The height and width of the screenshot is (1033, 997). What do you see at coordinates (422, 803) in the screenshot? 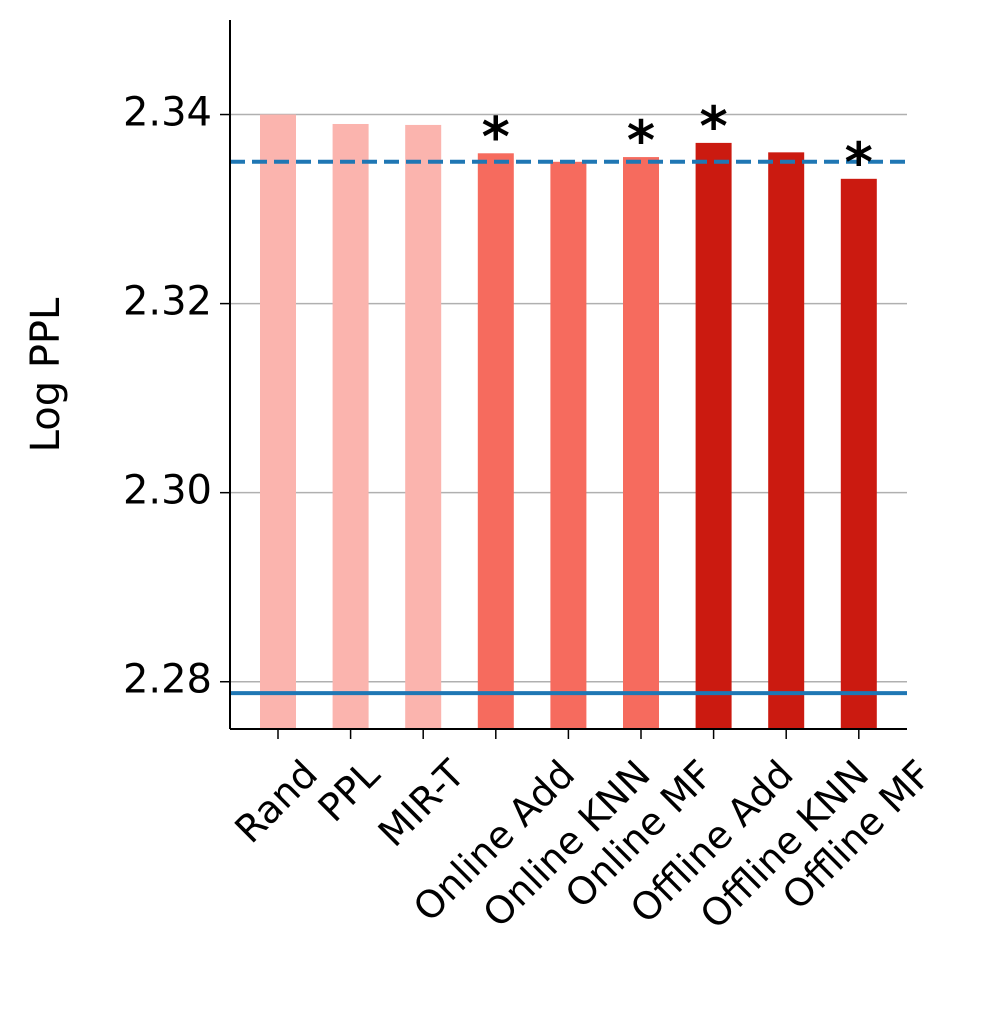
I see `x-tick-label: MIR-T` at bounding box center [422, 803].